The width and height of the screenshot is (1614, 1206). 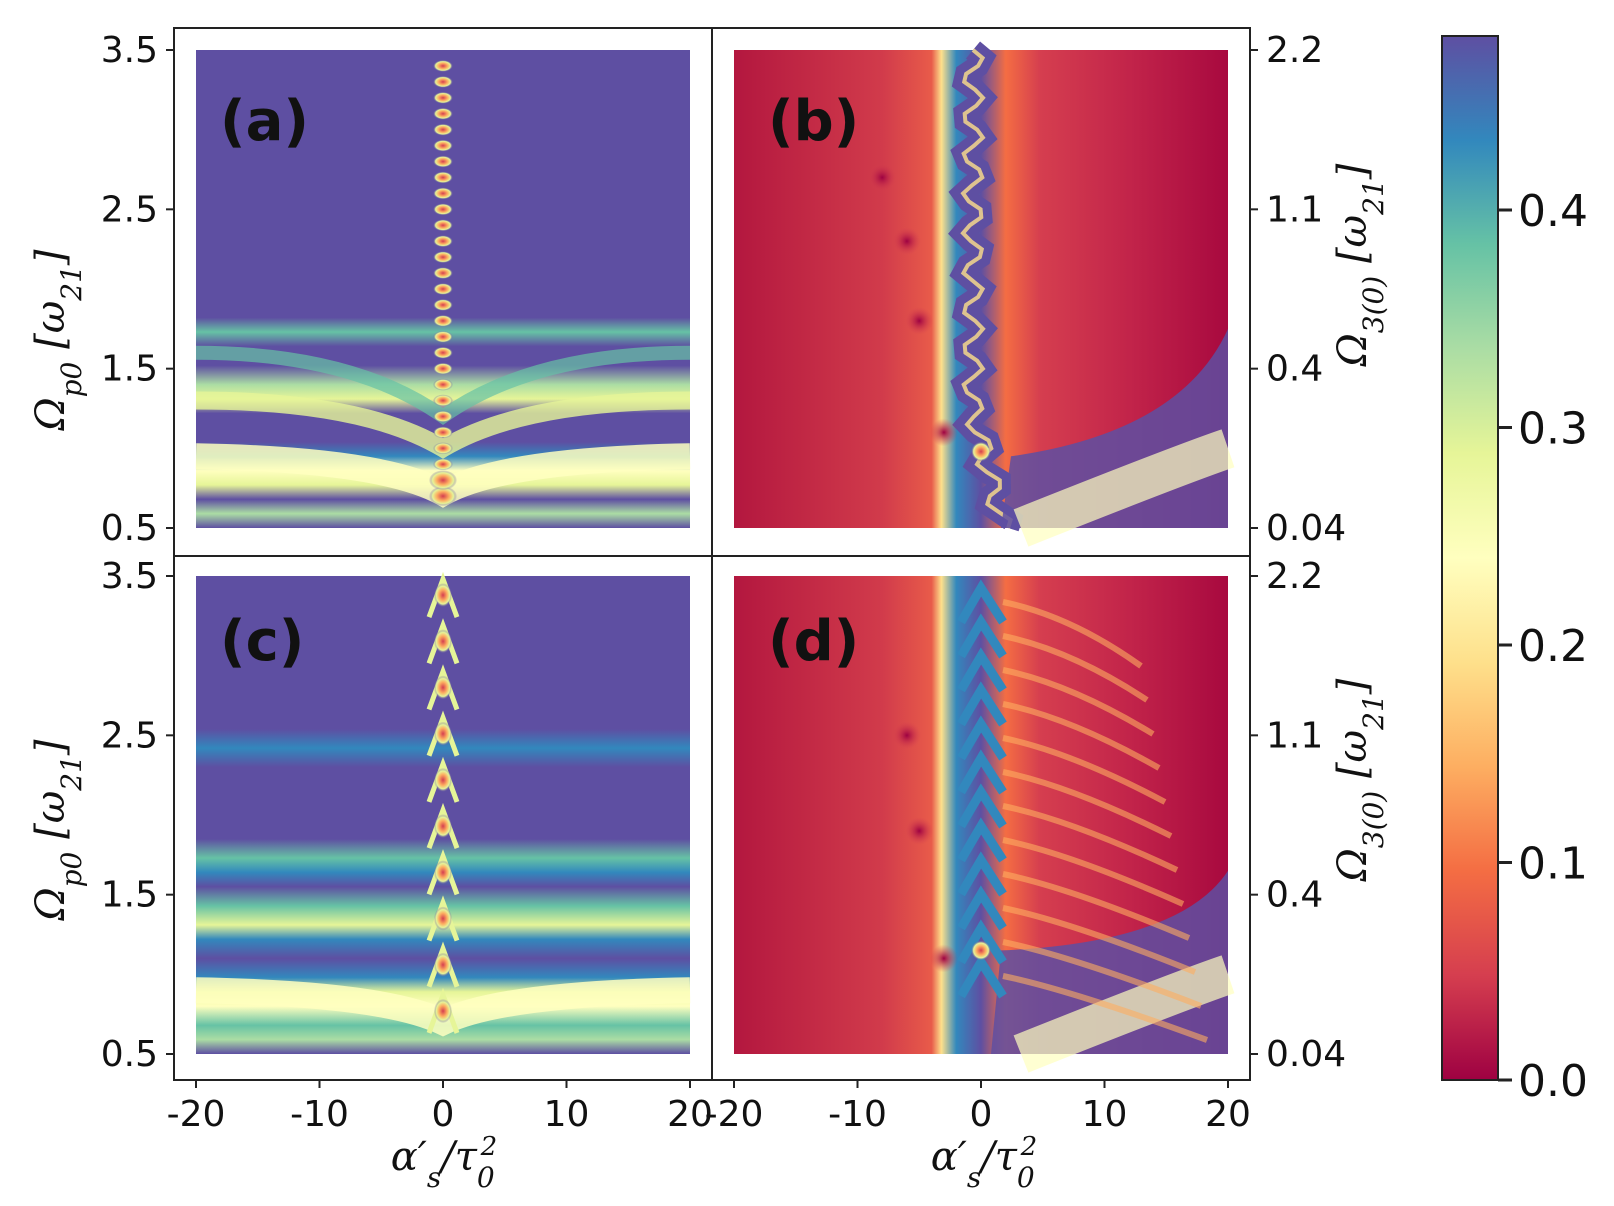 I want to click on ylabel-left-bottom: Ωp0 [ω21], so click(x=58, y=830).